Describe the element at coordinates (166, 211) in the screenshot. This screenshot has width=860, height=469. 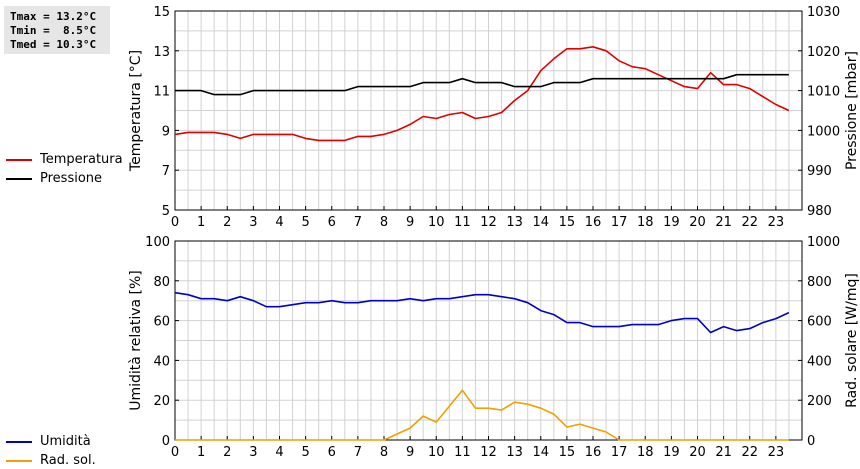
I see `panel1-y-tick-label: 5` at that location.